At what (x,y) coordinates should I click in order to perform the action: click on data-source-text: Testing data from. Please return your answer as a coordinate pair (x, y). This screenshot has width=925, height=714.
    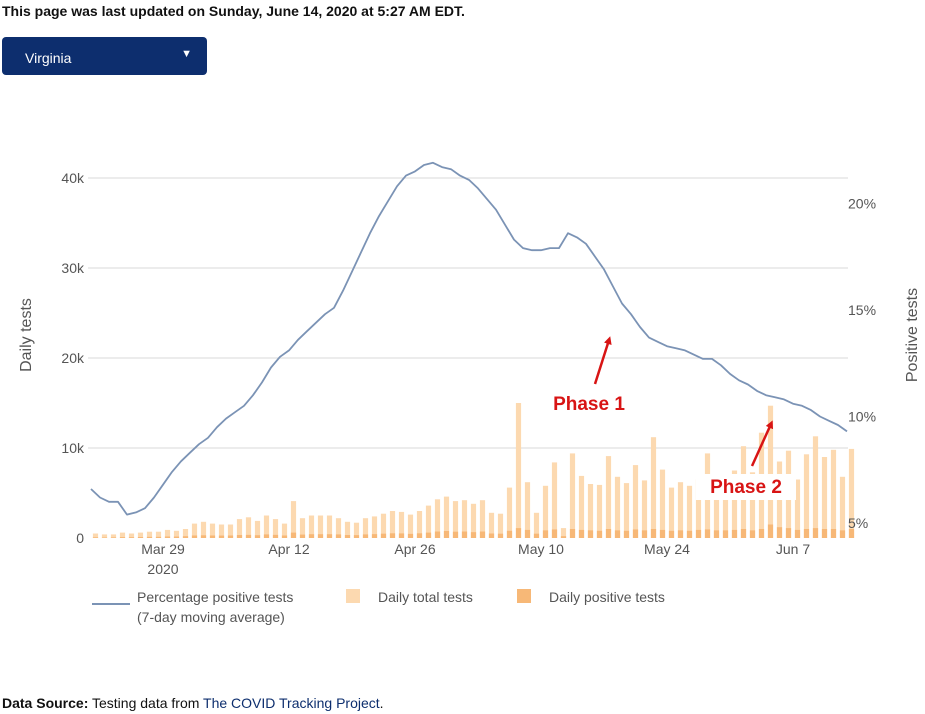
    Looking at the image, I should click on (146, 703).